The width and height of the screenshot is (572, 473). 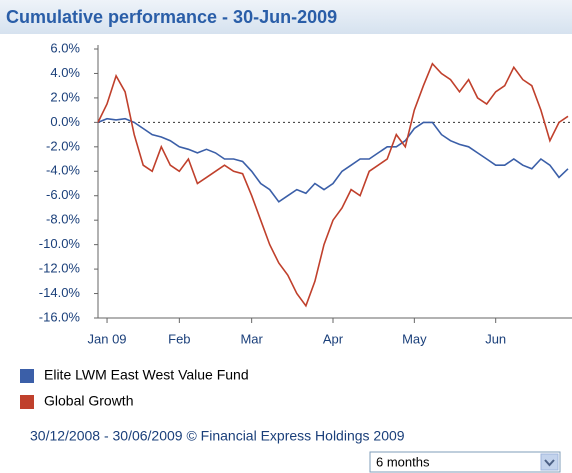 What do you see at coordinates (251, 338) in the screenshot?
I see `x-tick-label: Mar` at bounding box center [251, 338].